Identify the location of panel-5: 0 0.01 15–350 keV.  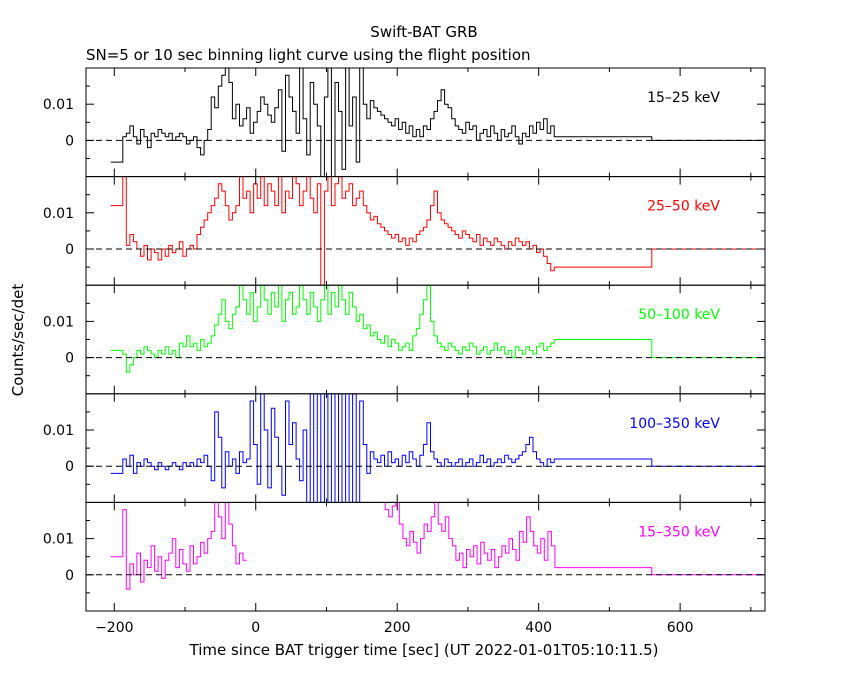
(404, 556).